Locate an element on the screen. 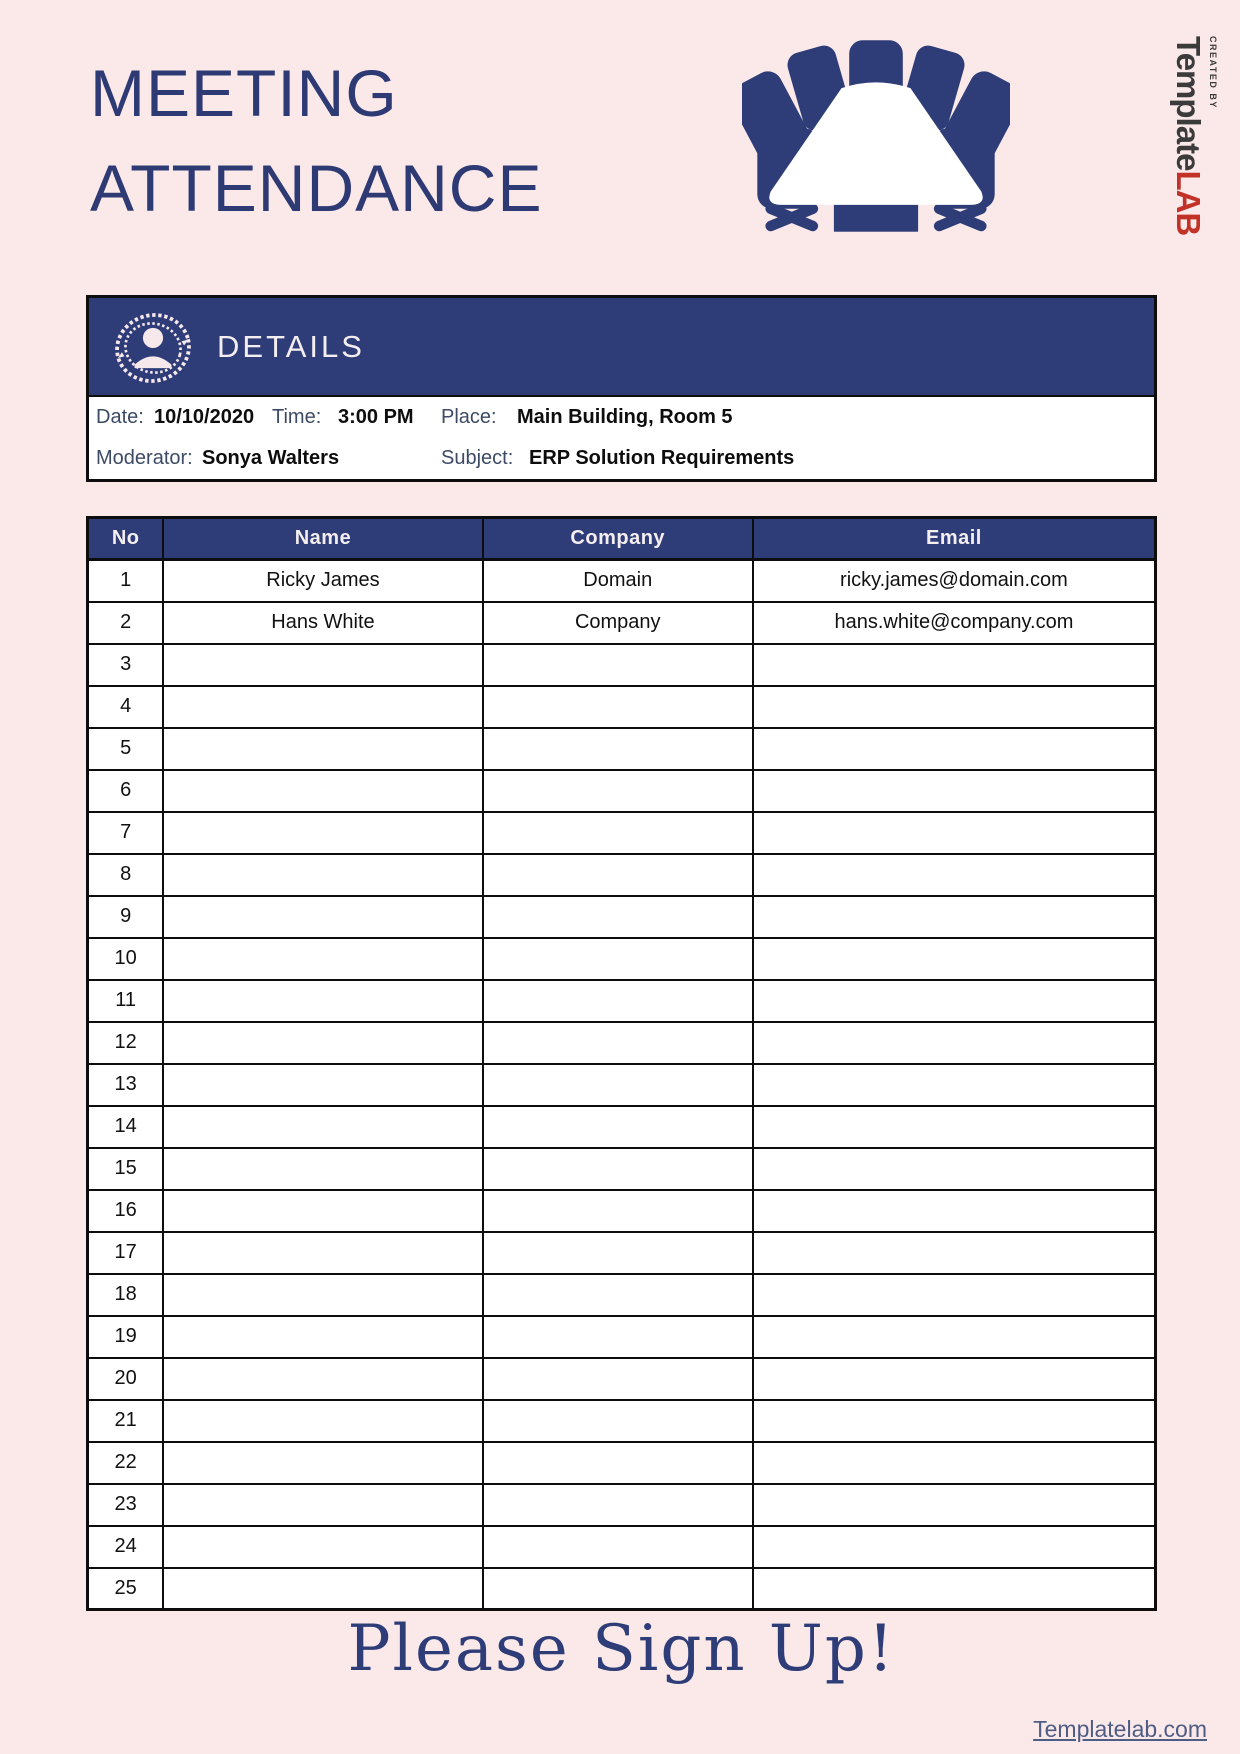 The image size is (1240, 1754). table-row: 17 is located at coordinates (621, 1252).